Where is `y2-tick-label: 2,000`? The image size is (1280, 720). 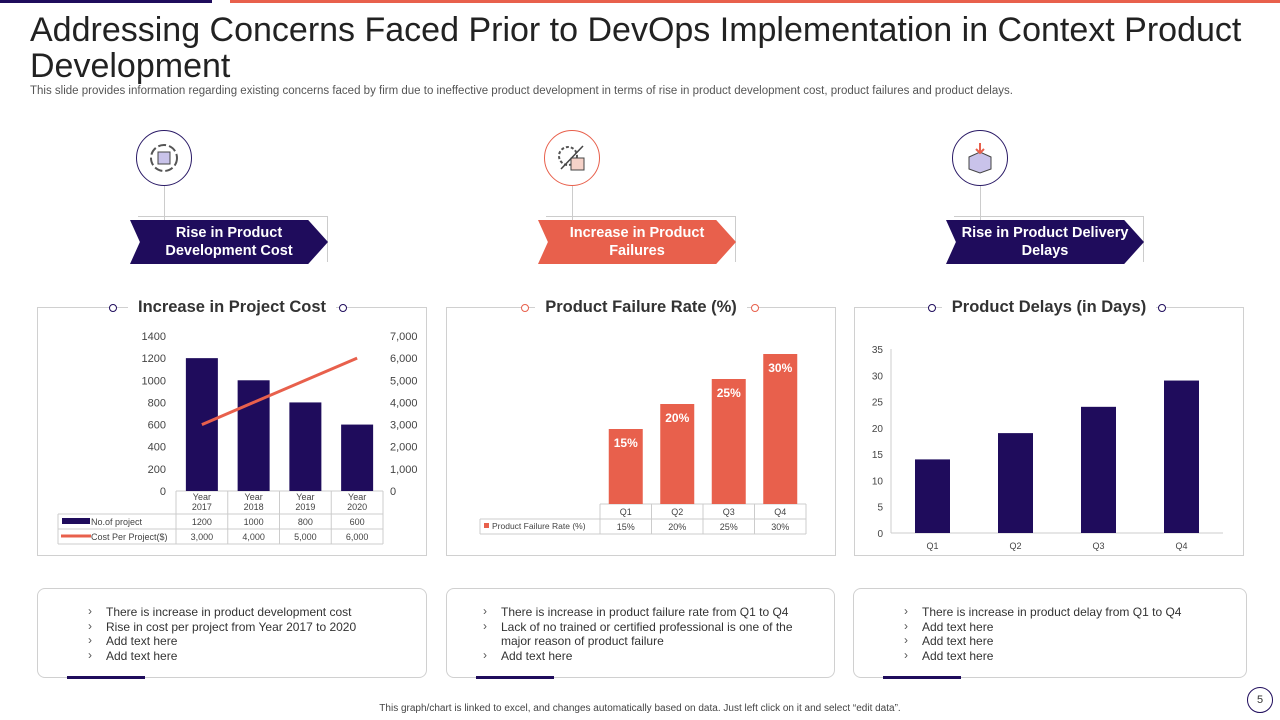 y2-tick-label: 2,000 is located at coordinates (404, 448).